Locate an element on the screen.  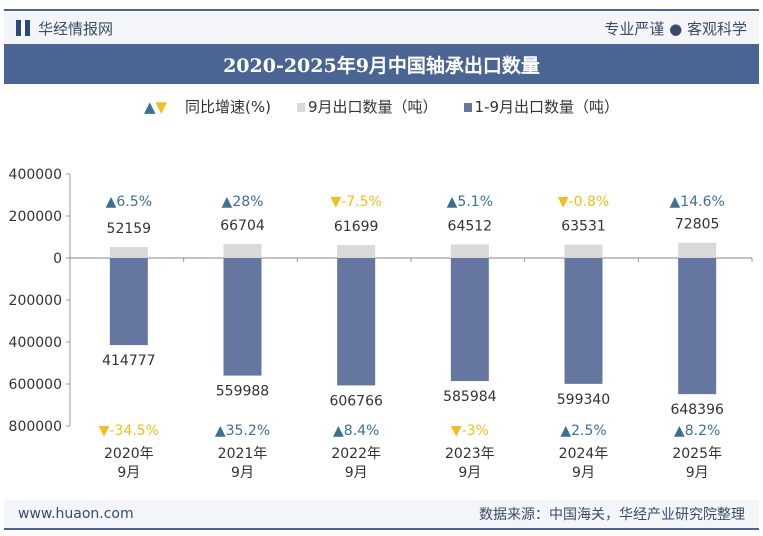
cumulative-value-label: 599340 is located at coordinates (583, 400).